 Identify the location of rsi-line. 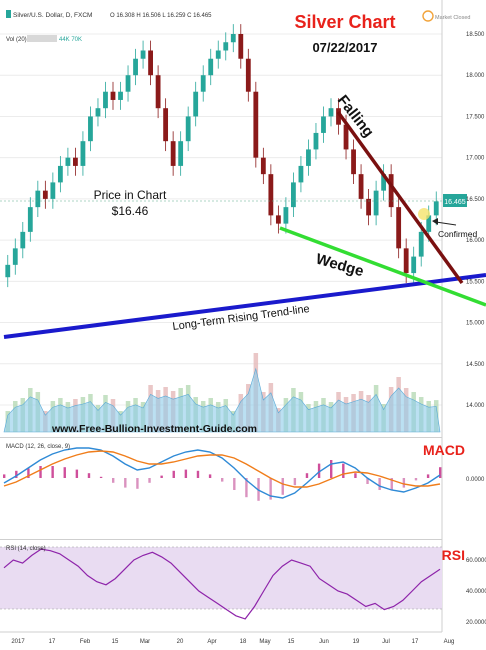
(222, 584).